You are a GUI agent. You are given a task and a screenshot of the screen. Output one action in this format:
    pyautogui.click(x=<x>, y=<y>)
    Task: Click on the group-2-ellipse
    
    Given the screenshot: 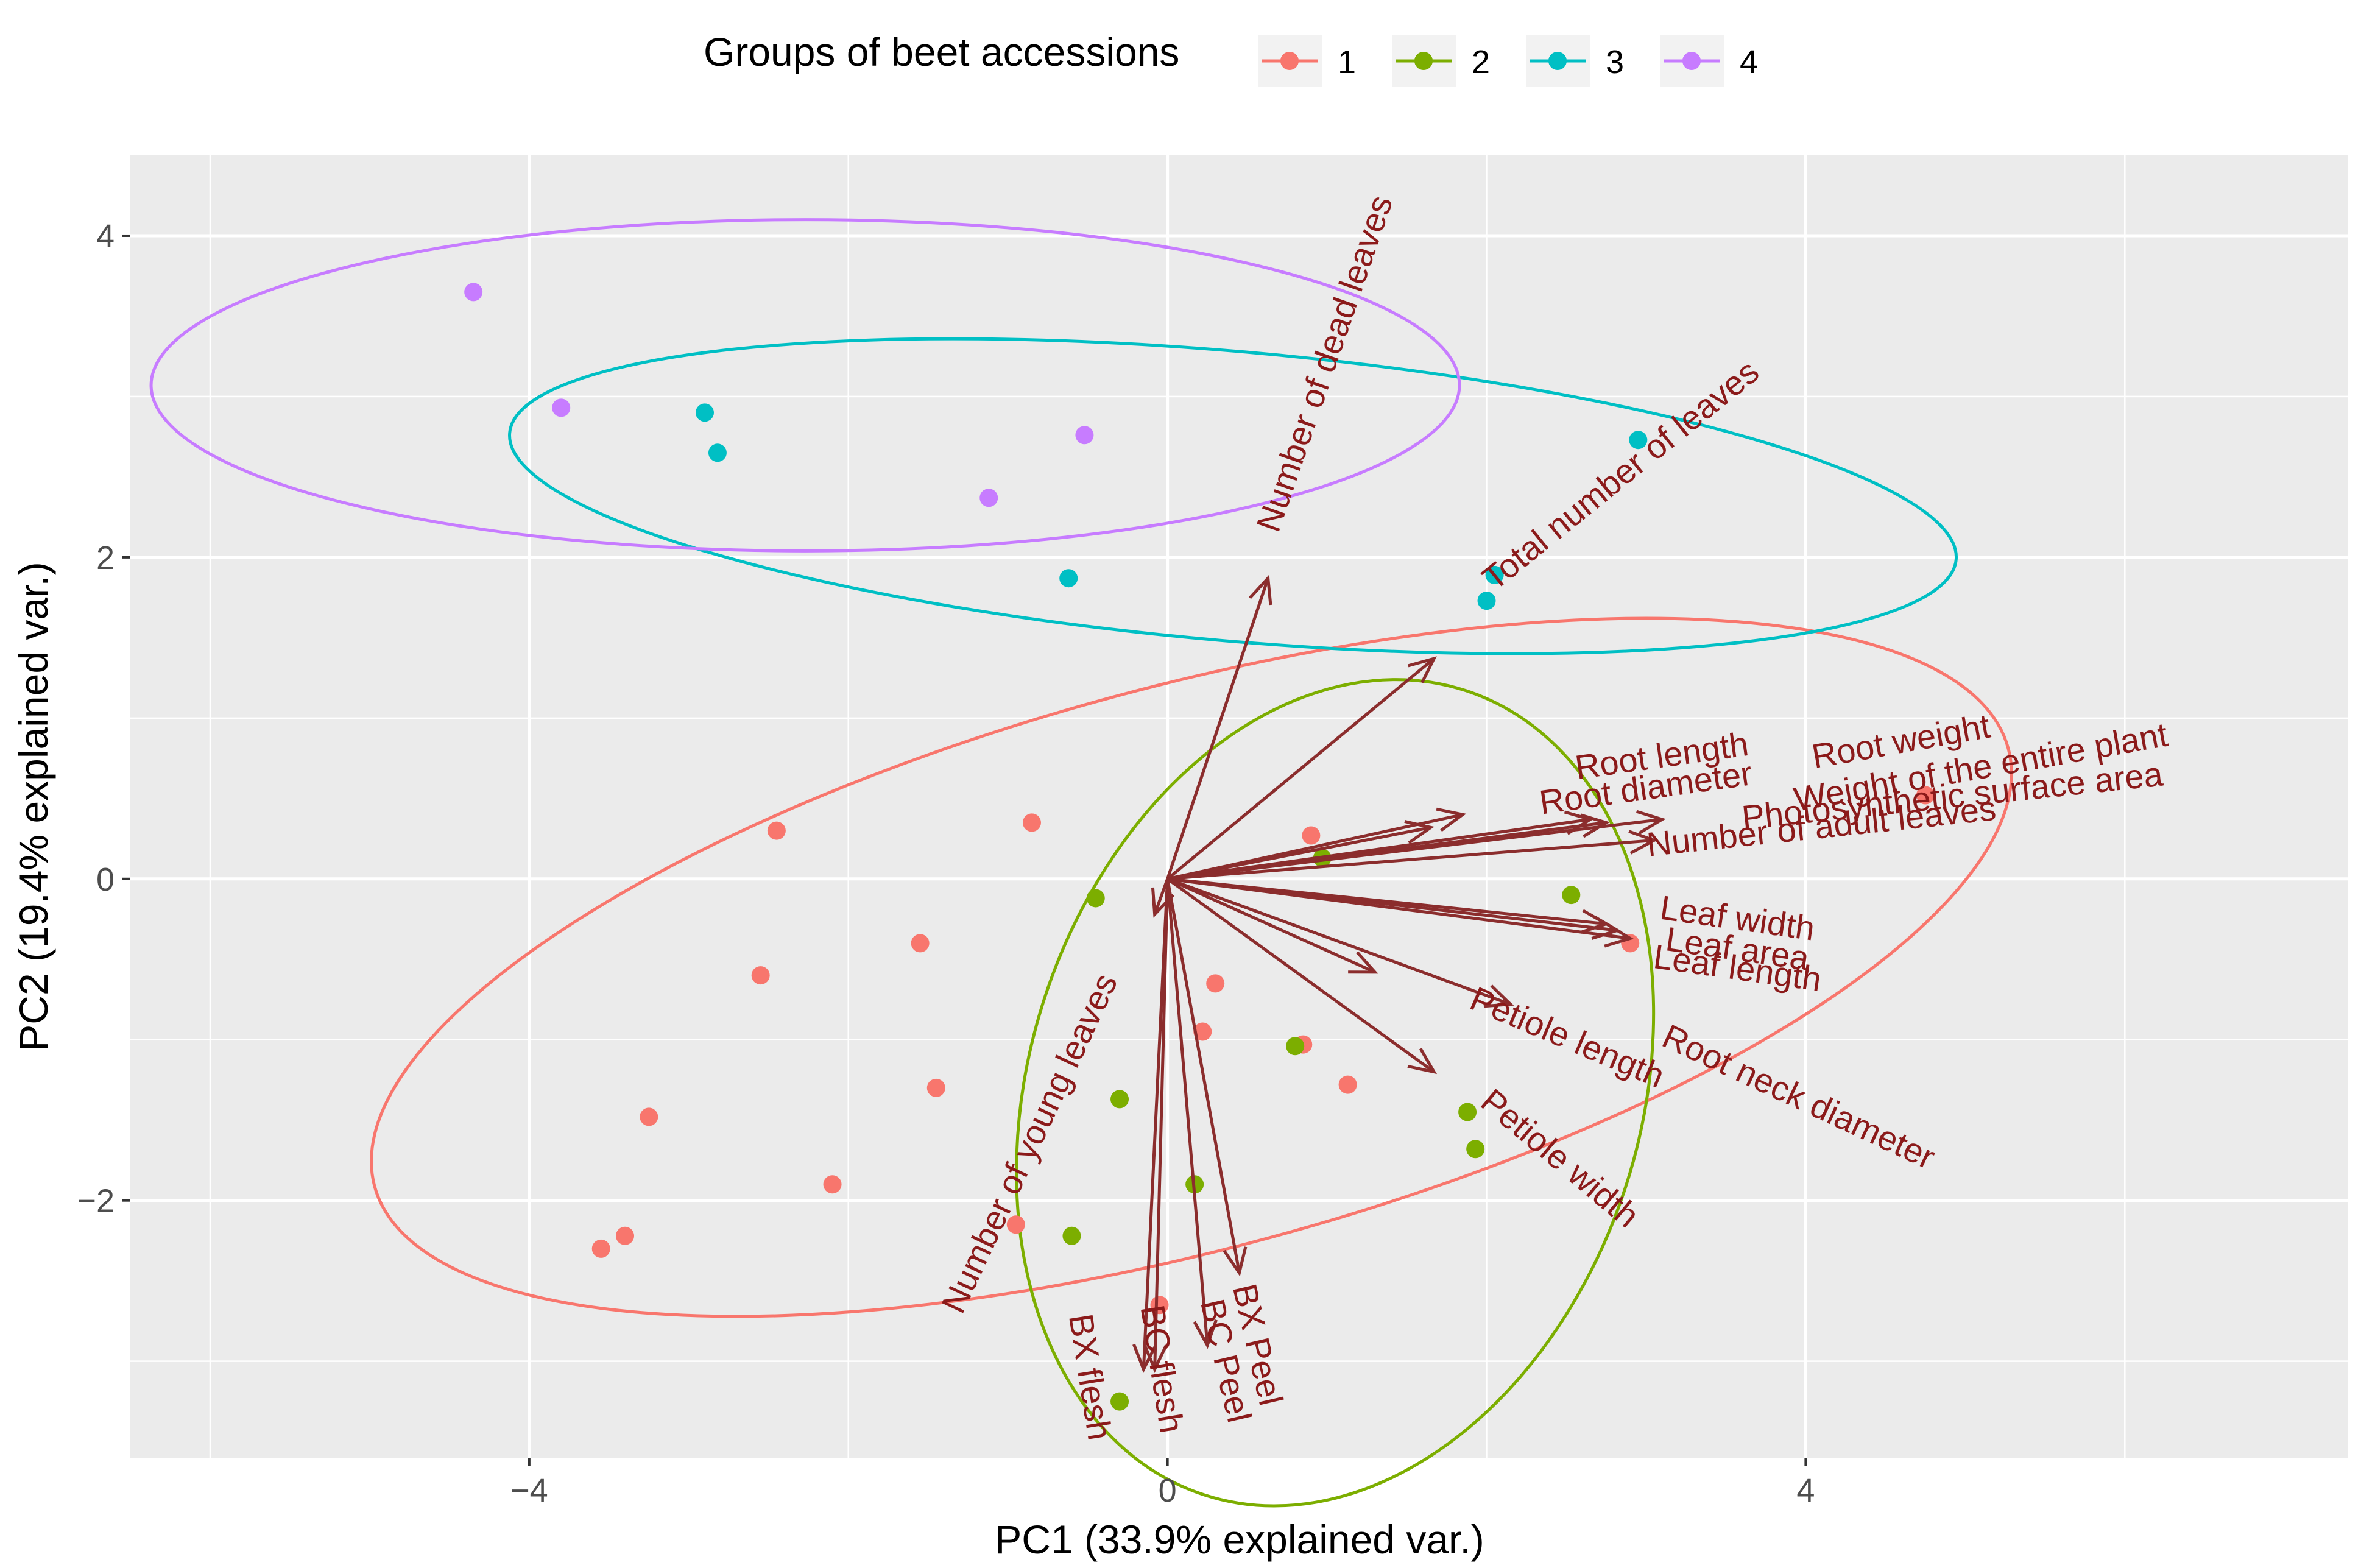 What is the action you would take?
    pyautogui.click(x=1335, y=1093)
    